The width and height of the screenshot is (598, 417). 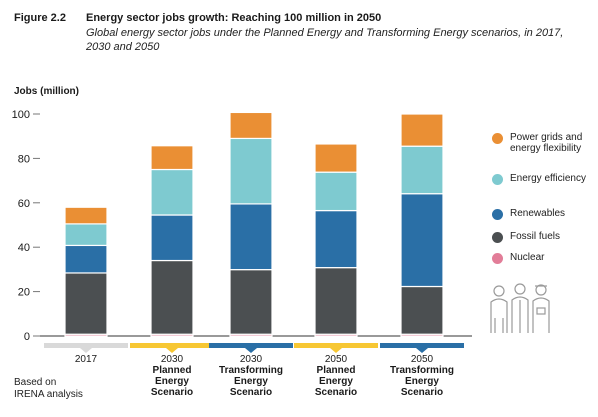 What do you see at coordinates (24, 293) in the screenshot?
I see `y-tick-label: 20` at bounding box center [24, 293].